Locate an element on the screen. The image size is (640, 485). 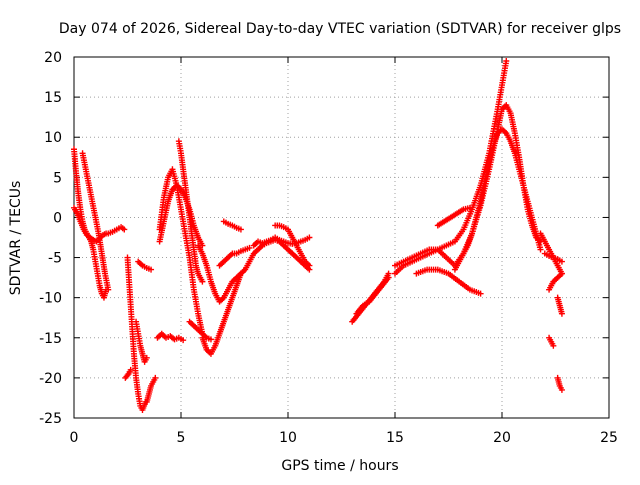
series-arc-ac is located at coordinates (555, 281).